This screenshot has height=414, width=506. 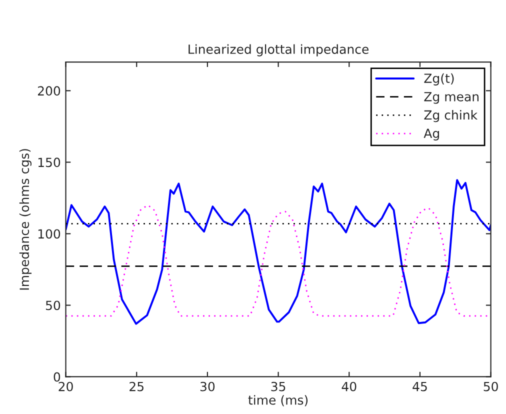 What do you see at coordinates (419, 387) in the screenshot?
I see `x-tick-label: 45` at bounding box center [419, 387].